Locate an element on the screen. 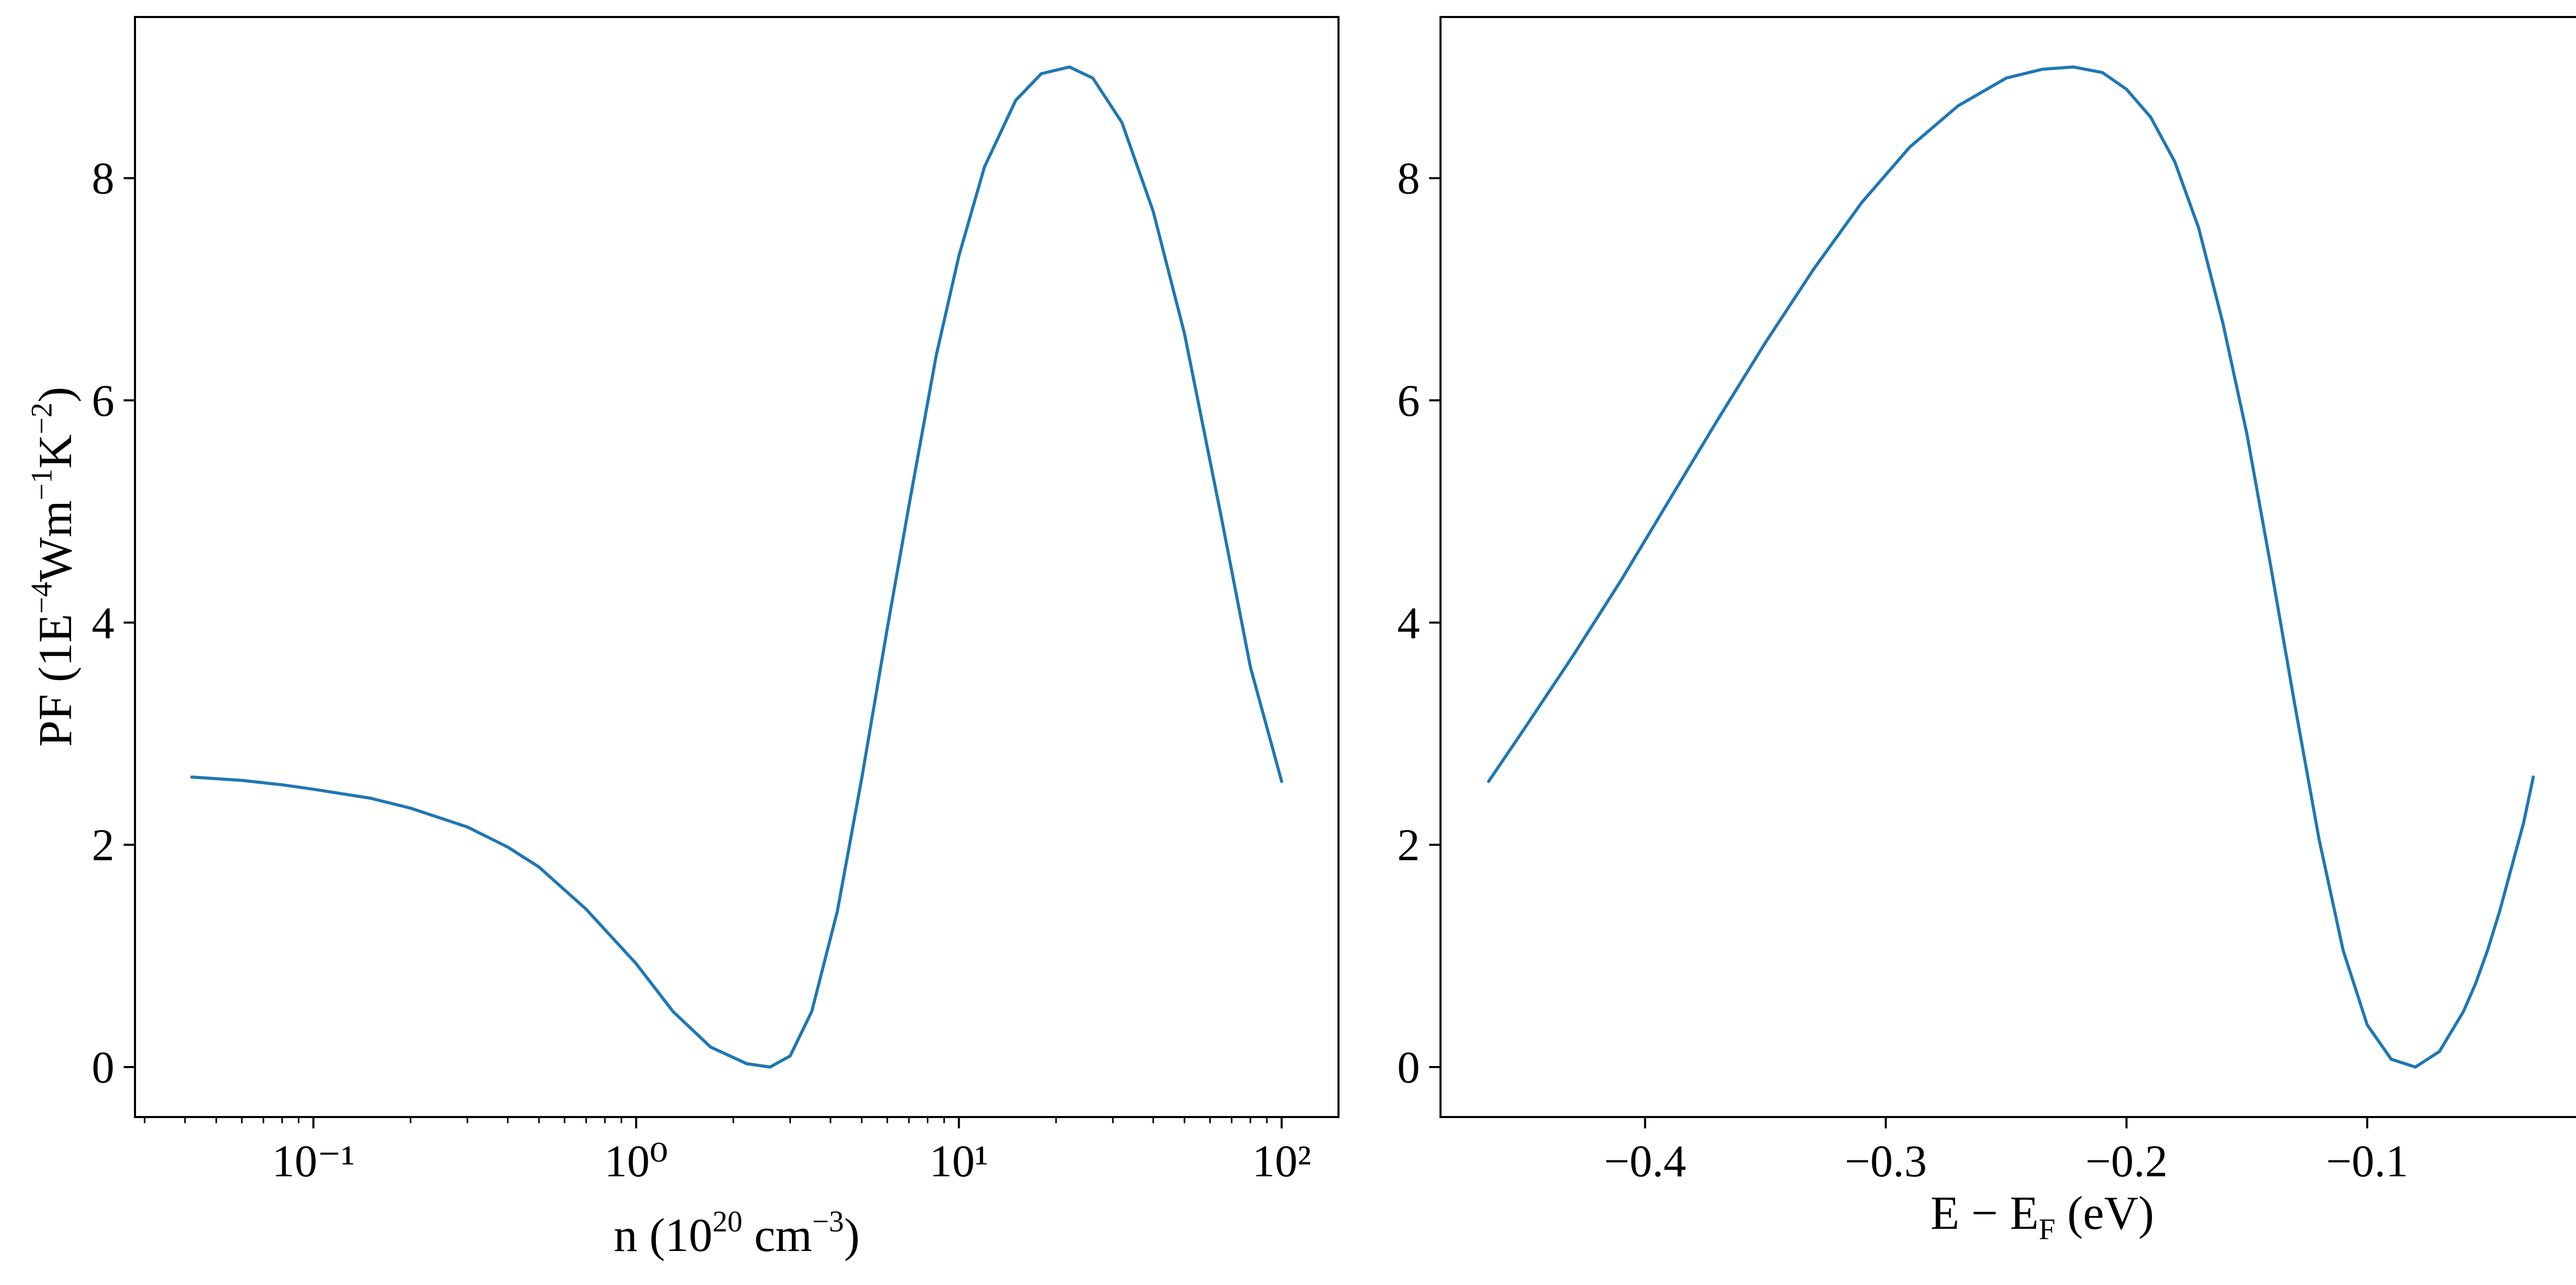 The height and width of the screenshot is (1285, 2576). y-axis-label-left: PF (1E−4Wm−1K−2) is located at coordinates (53, 567).